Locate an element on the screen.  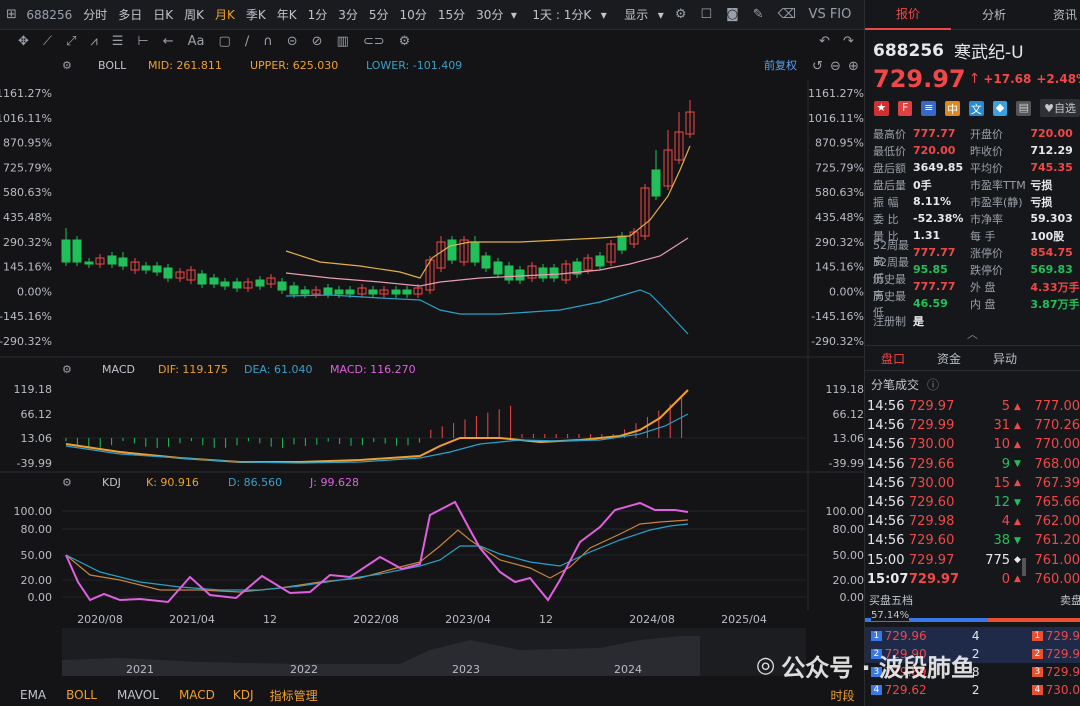
note-tool-icon: ▢ is located at coordinates (224, 41).